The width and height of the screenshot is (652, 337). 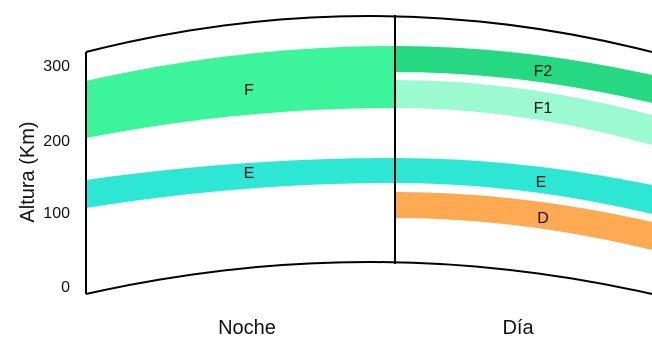 What do you see at coordinates (523, 186) in the screenshot?
I see `day-e-layer` at bounding box center [523, 186].